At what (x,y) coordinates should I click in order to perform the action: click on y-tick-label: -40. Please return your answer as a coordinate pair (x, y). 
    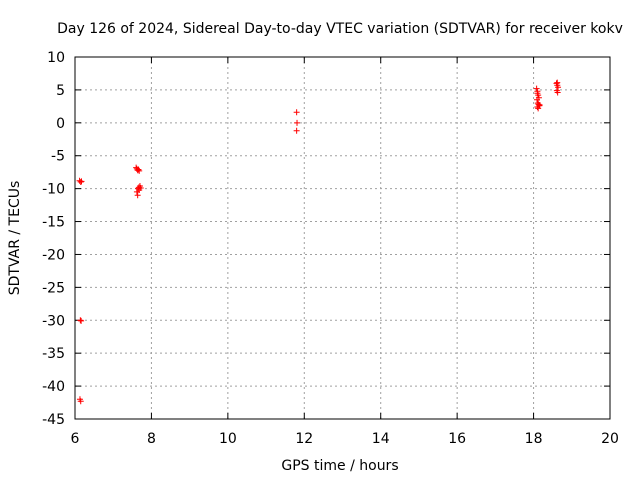
    Looking at the image, I should click on (53, 387).